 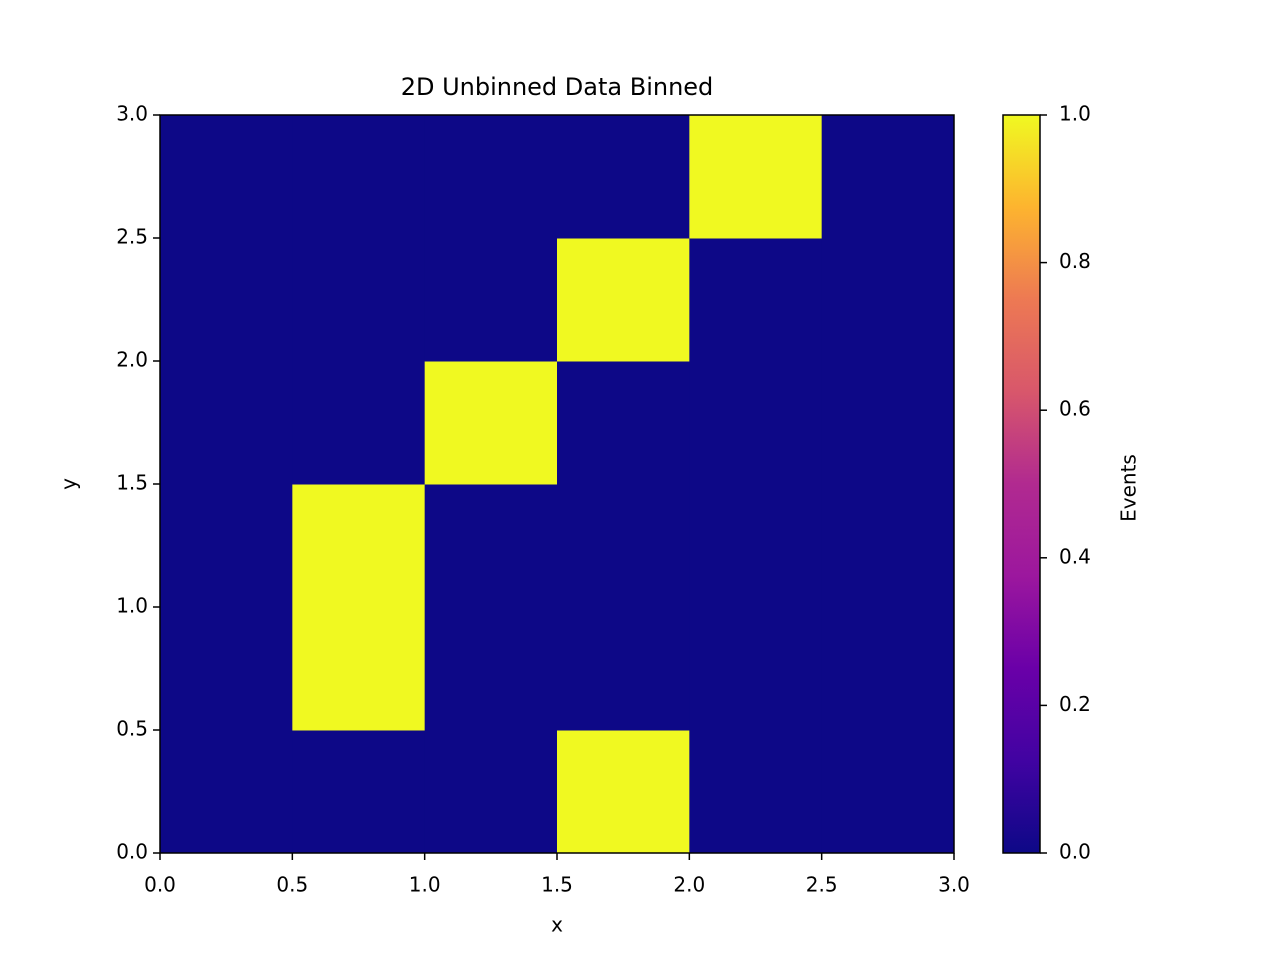 What do you see at coordinates (425, 885) in the screenshot?
I see `x-tick-label: 1.0` at bounding box center [425, 885].